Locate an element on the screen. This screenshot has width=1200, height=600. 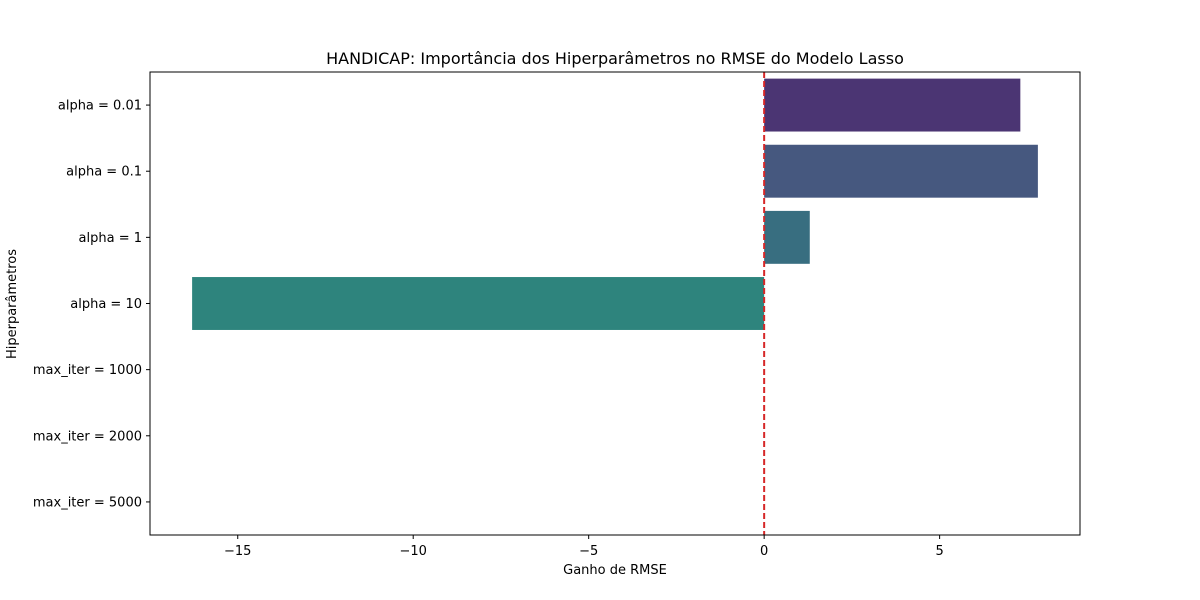
x-tick-label: 0 is located at coordinates (764, 551).